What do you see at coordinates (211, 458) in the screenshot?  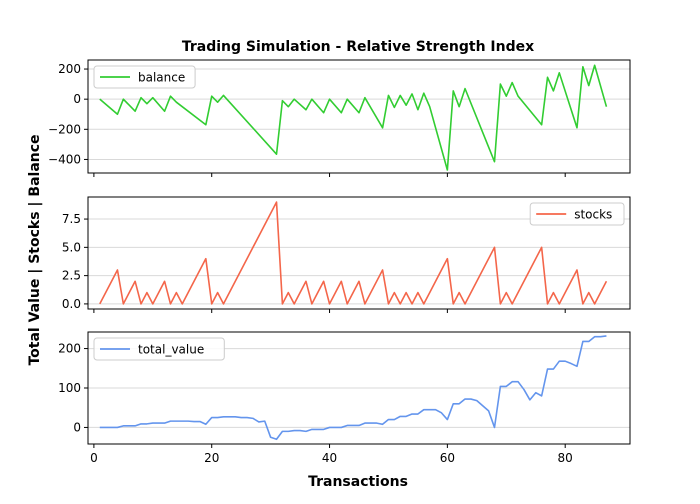 I see `x-tick-label: 20` at bounding box center [211, 458].